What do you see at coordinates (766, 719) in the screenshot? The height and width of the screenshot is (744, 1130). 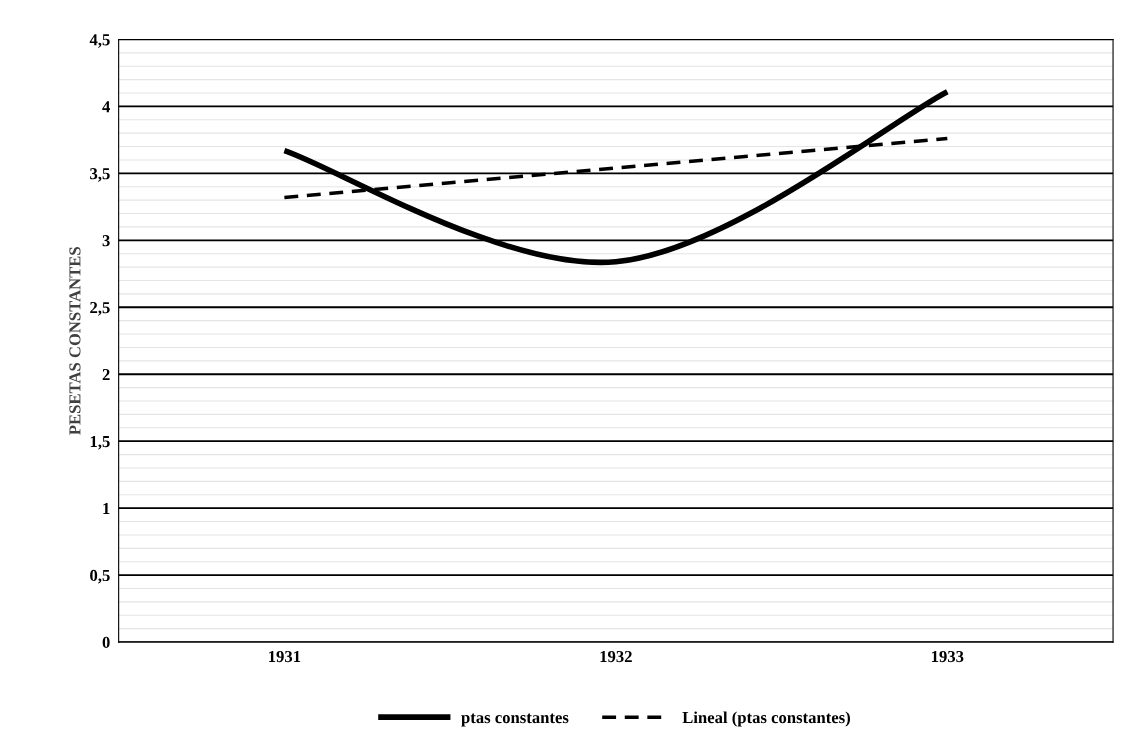 I see `legend-label: Lineal (ptas constantes)` at bounding box center [766, 719].